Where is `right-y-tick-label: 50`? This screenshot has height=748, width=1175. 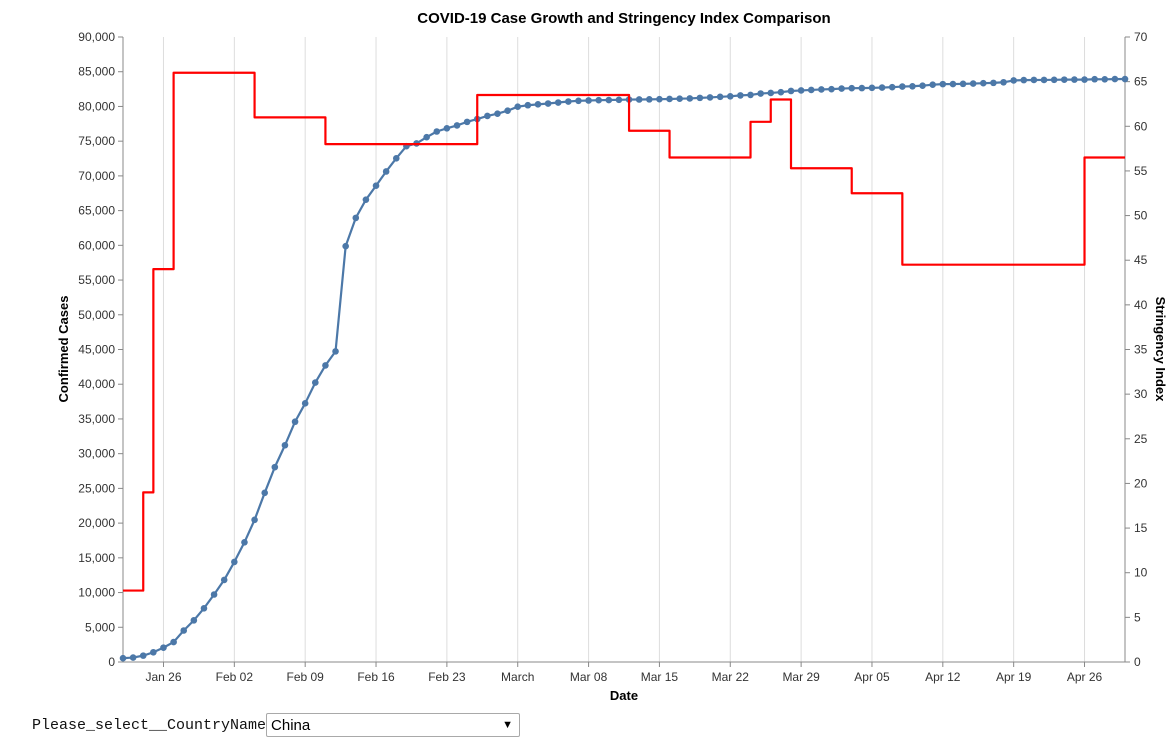
right-y-tick-label: 50 is located at coordinates (1141, 216).